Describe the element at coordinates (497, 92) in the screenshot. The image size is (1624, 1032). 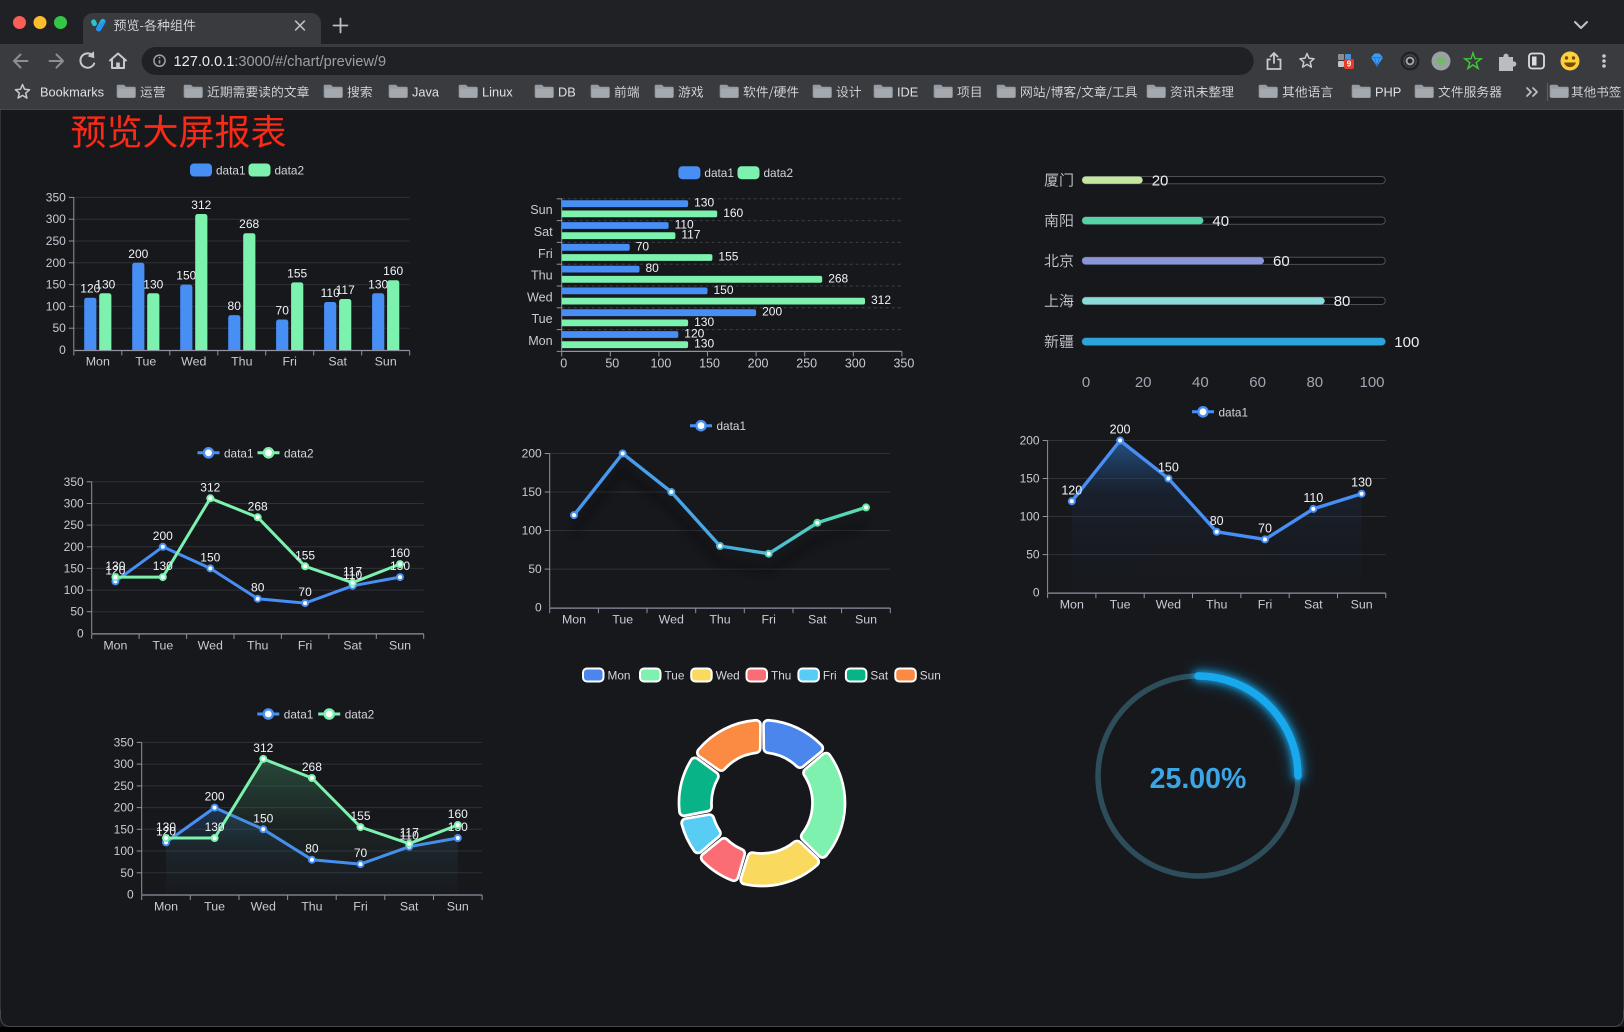
I see `svg-text: Linux` at that location.